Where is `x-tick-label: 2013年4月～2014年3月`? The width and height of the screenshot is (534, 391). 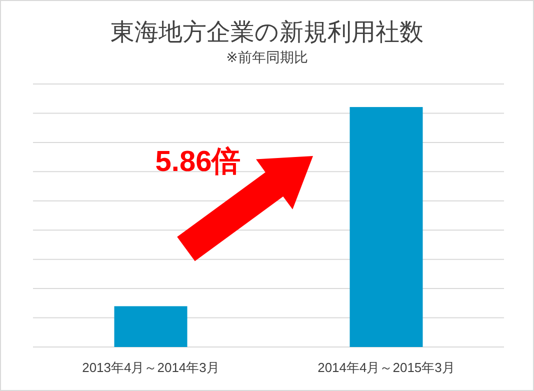 x-tick-label: 2013年4月～2014年3月 is located at coordinates (151, 367).